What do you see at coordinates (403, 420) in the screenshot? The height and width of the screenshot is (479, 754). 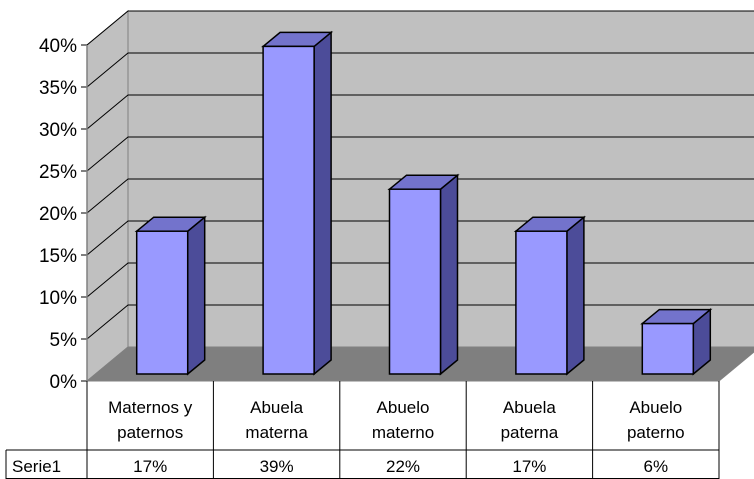 I see `x-tick-label: Abuelo materno` at bounding box center [403, 420].